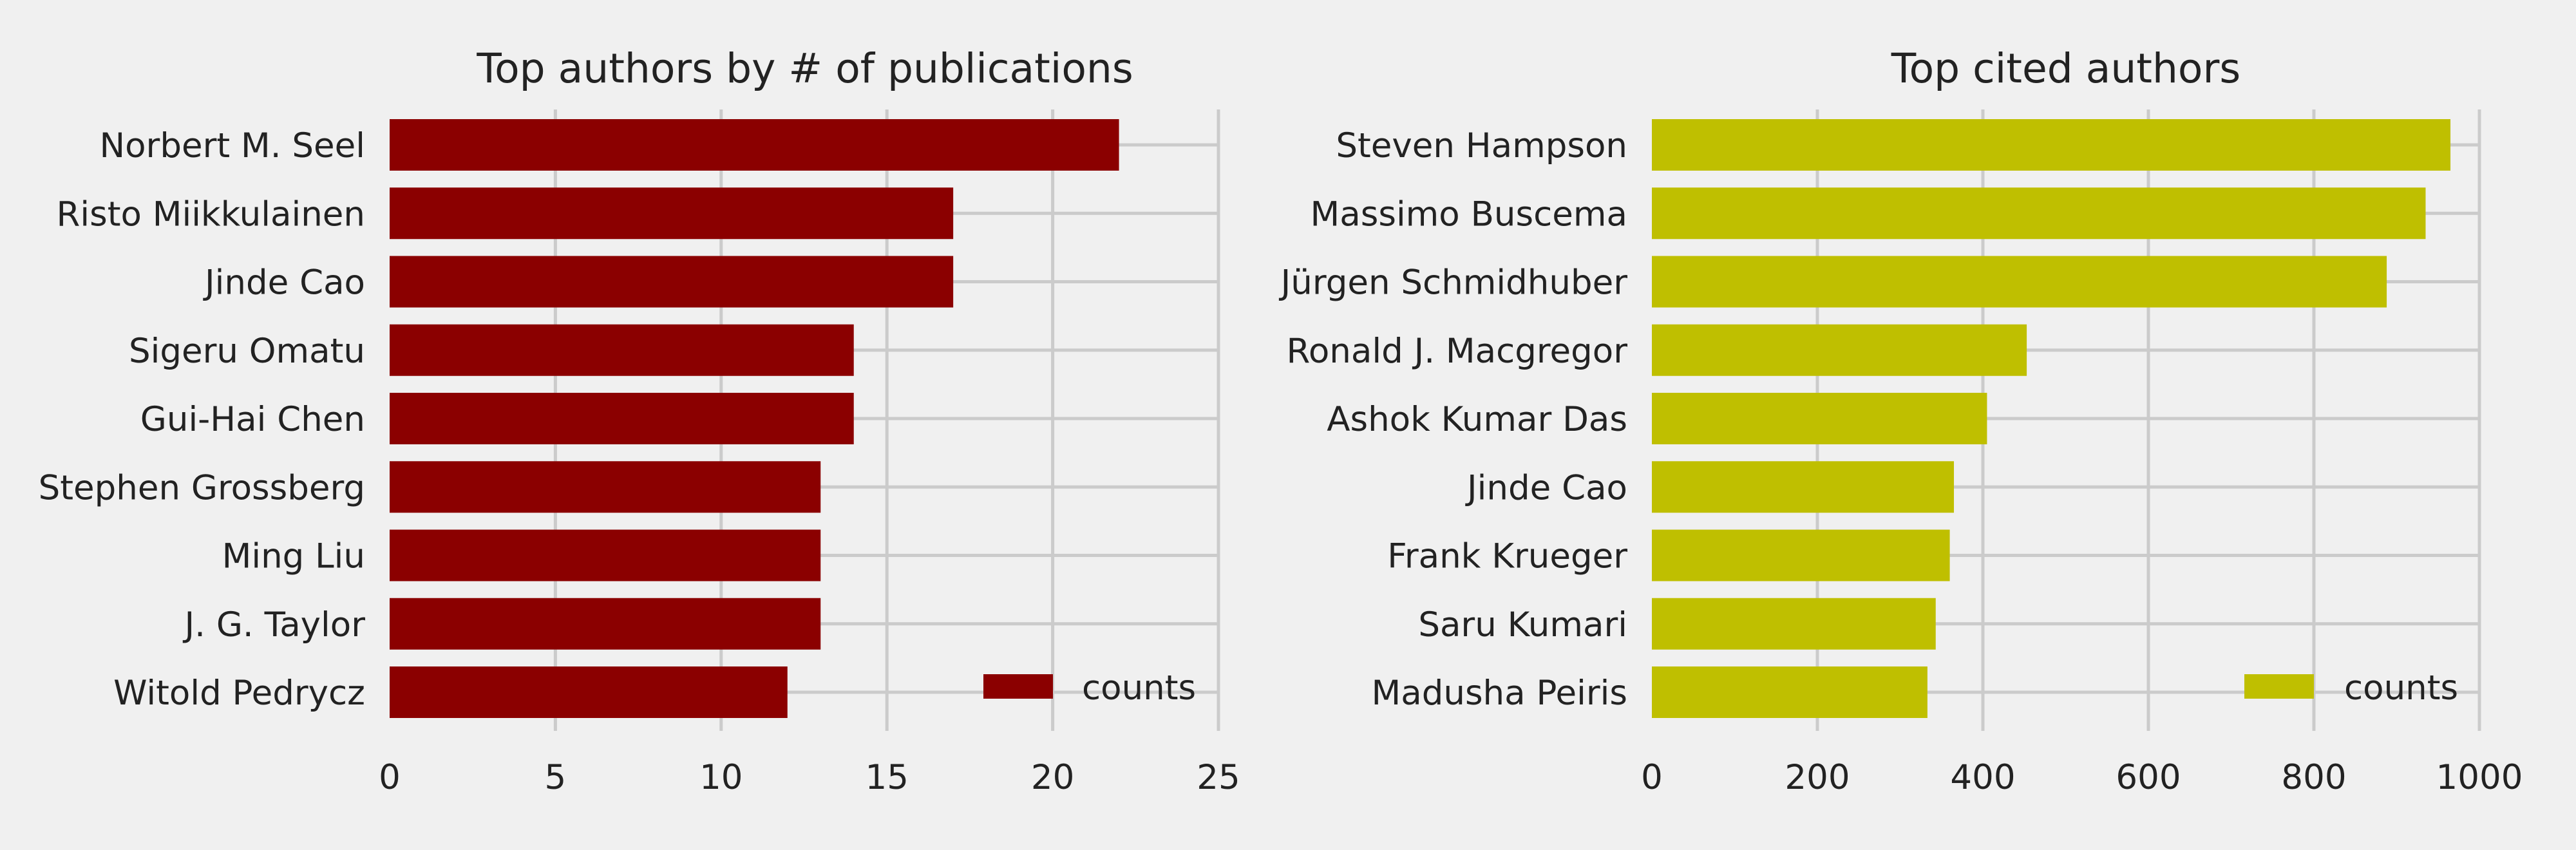 This screenshot has width=2576, height=850. Describe the element at coordinates (1546, 487) in the screenshot. I see `right-category-label: Jinde Cao` at that location.